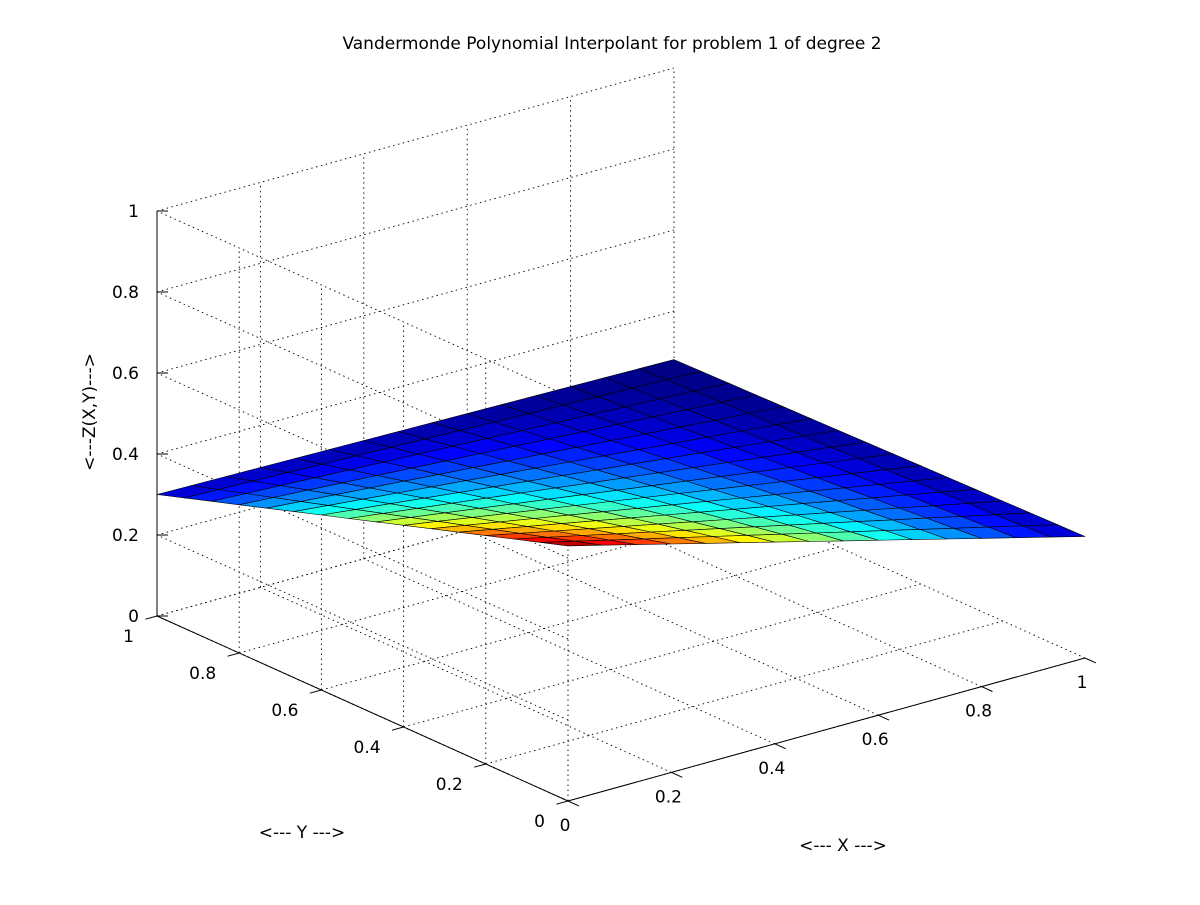 The image size is (1200, 905). I want to click on x-tick-label: 0, so click(565, 826).